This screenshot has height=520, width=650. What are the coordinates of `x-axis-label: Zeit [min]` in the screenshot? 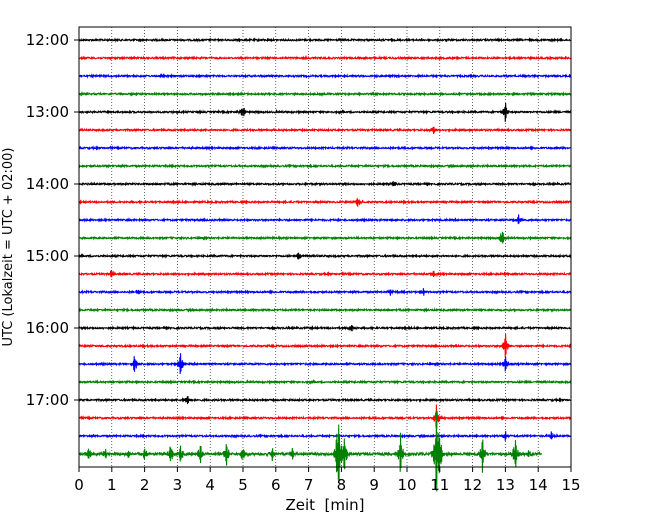 It's located at (324, 505).